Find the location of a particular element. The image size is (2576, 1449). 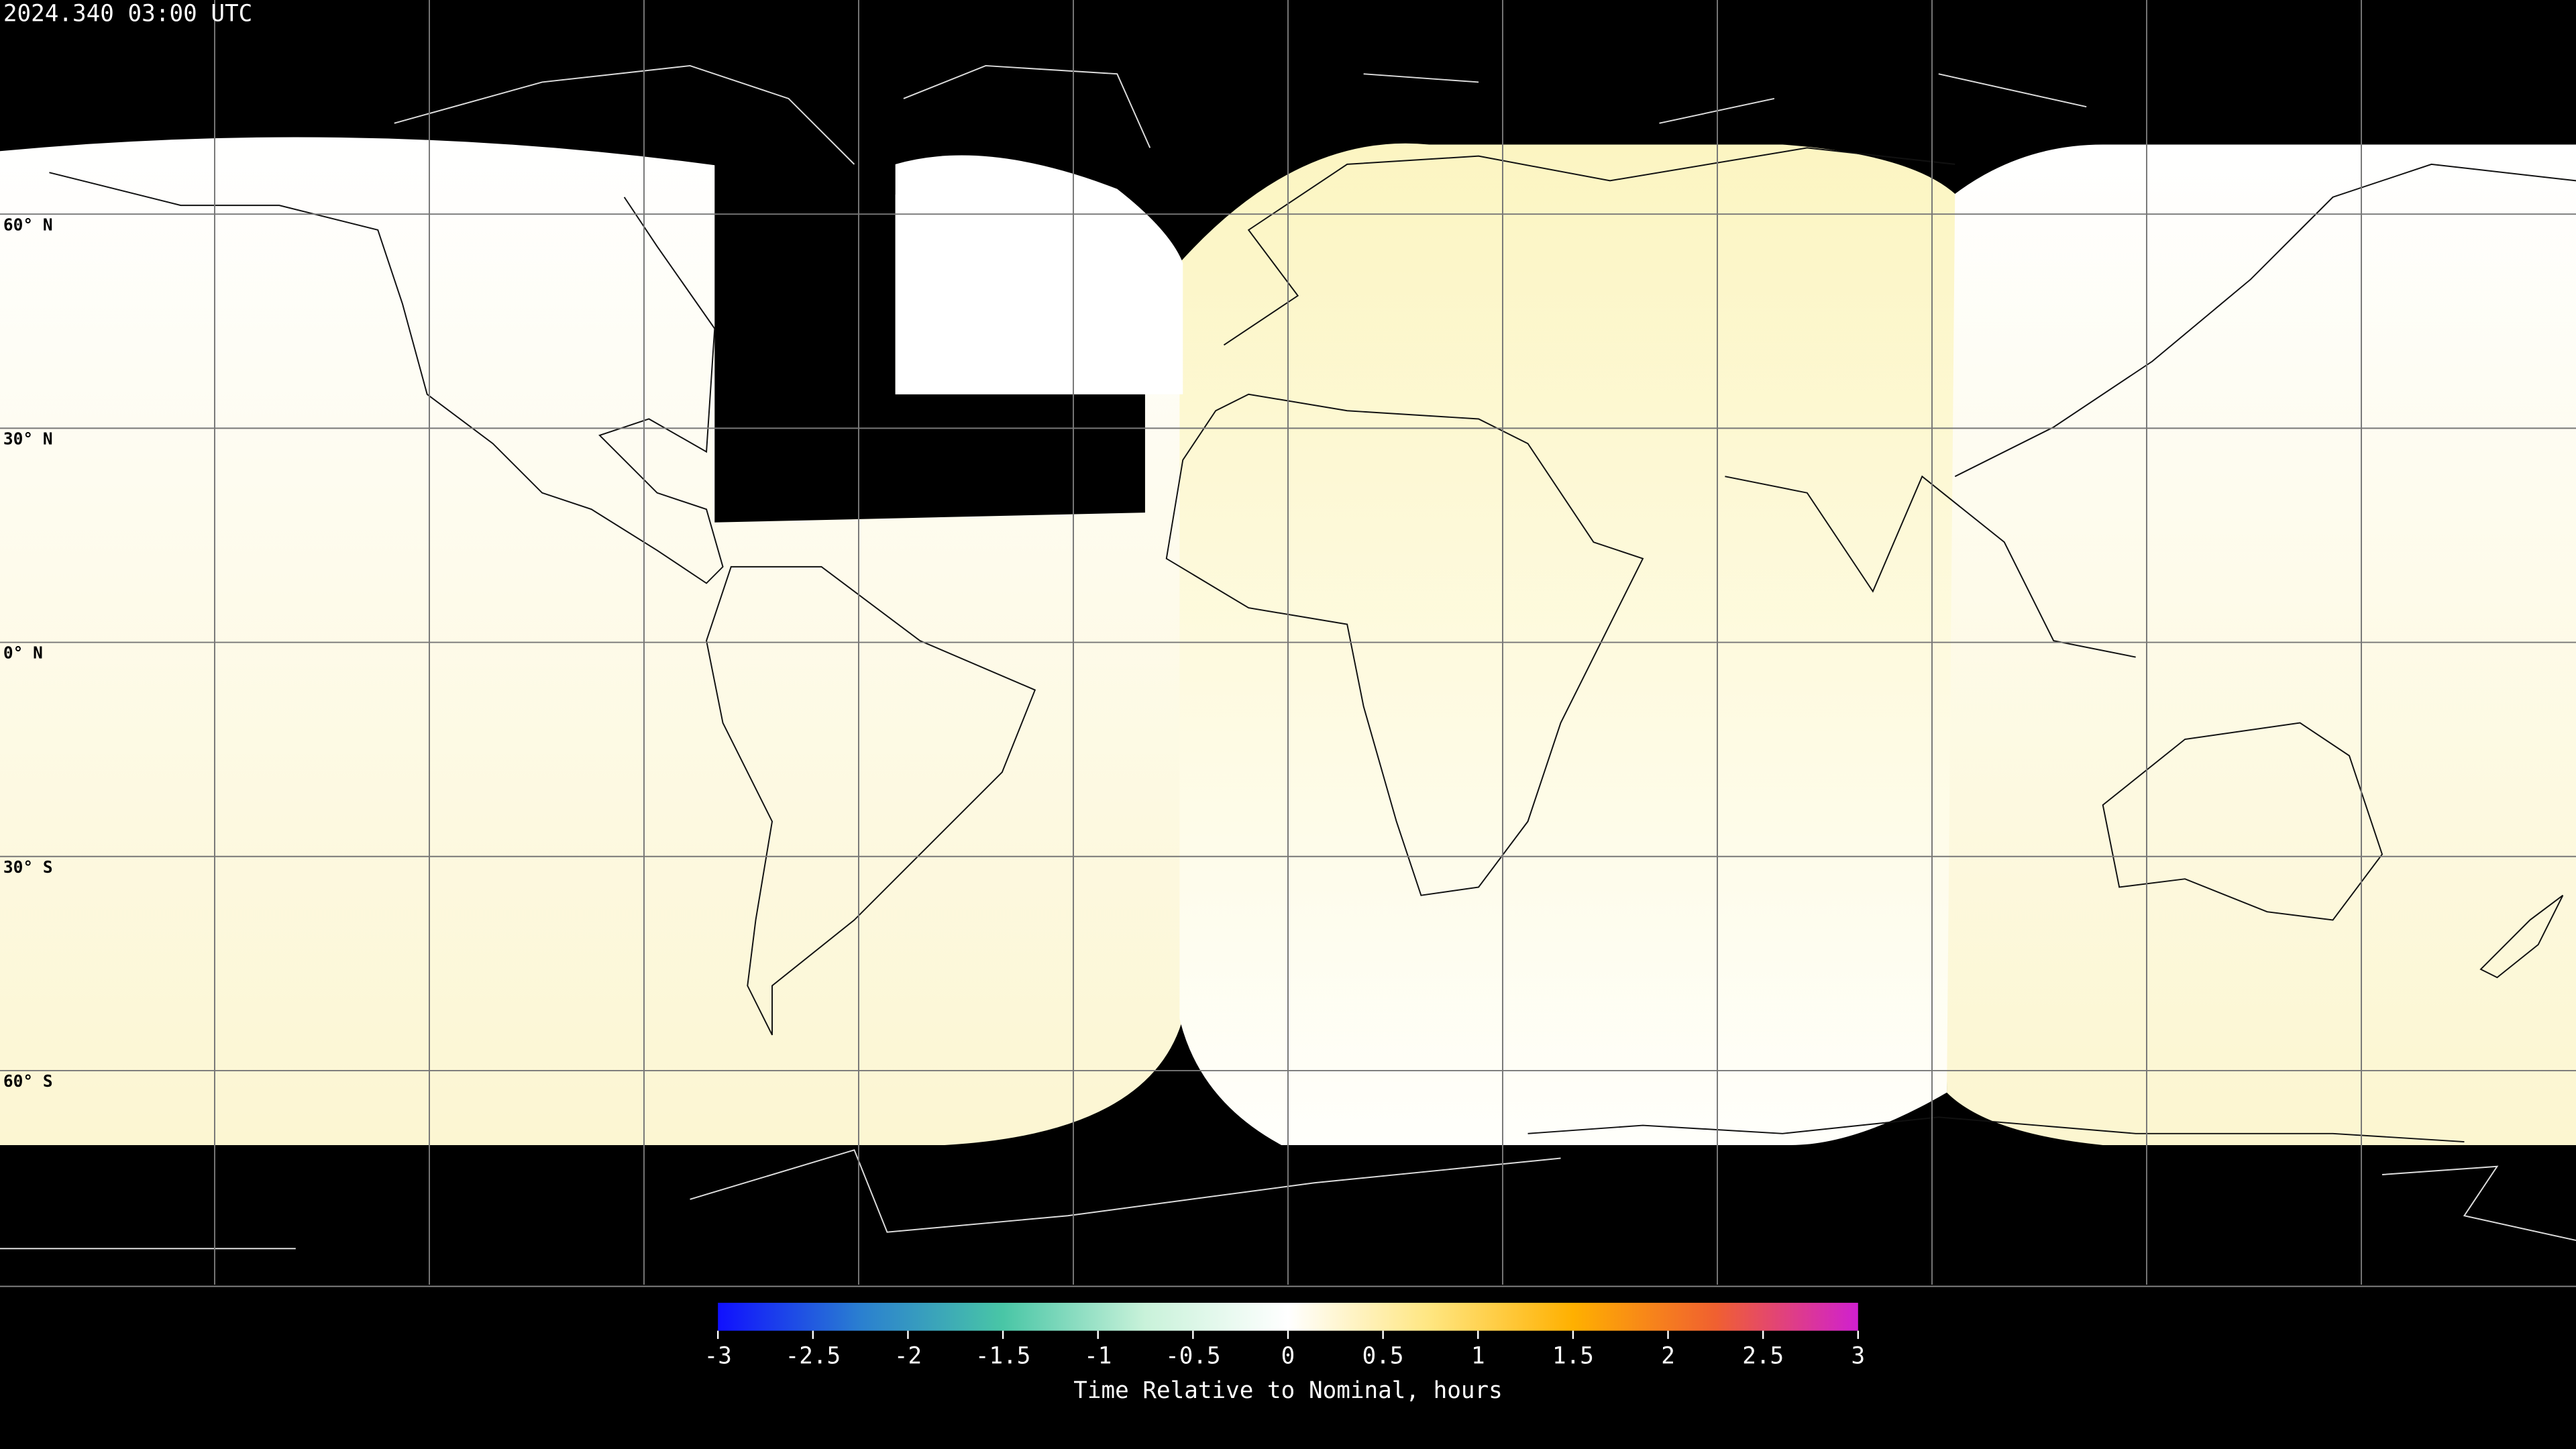

coast-south-america is located at coordinates (871, 801).